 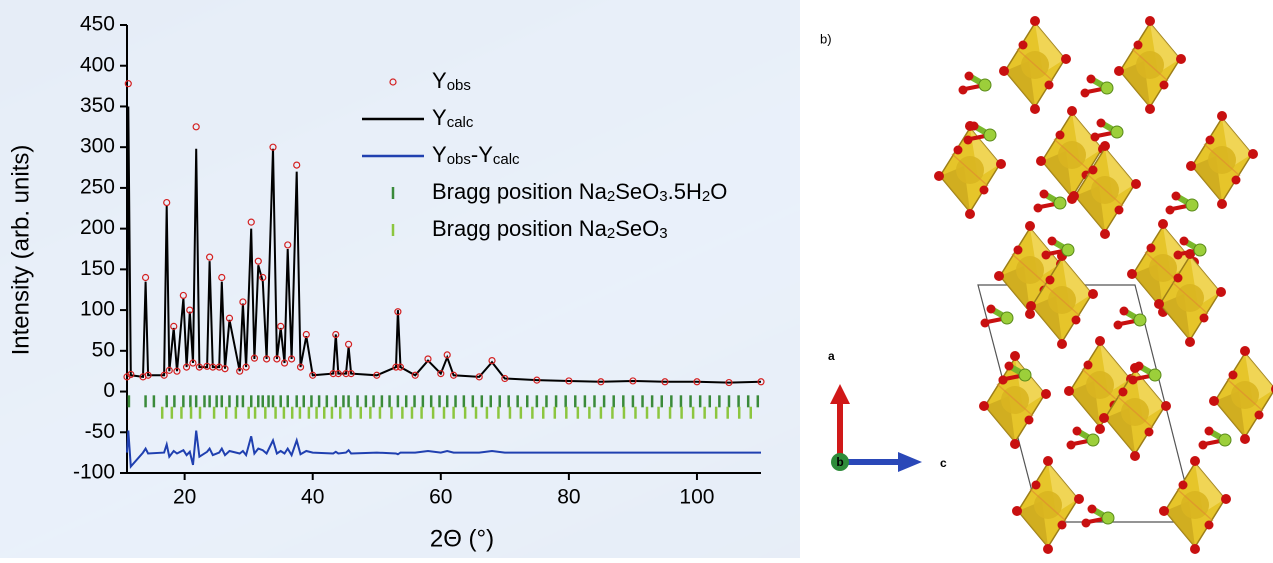 What do you see at coordinates (831, 356) in the screenshot?
I see `axis-label-a: a` at bounding box center [831, 356].